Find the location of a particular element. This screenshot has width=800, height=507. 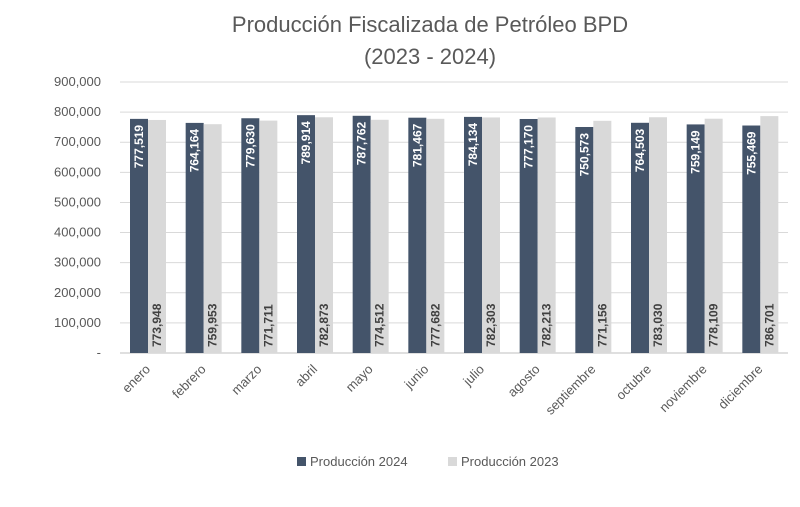

x-category-label: marzo is located at coordinates (246, 380).